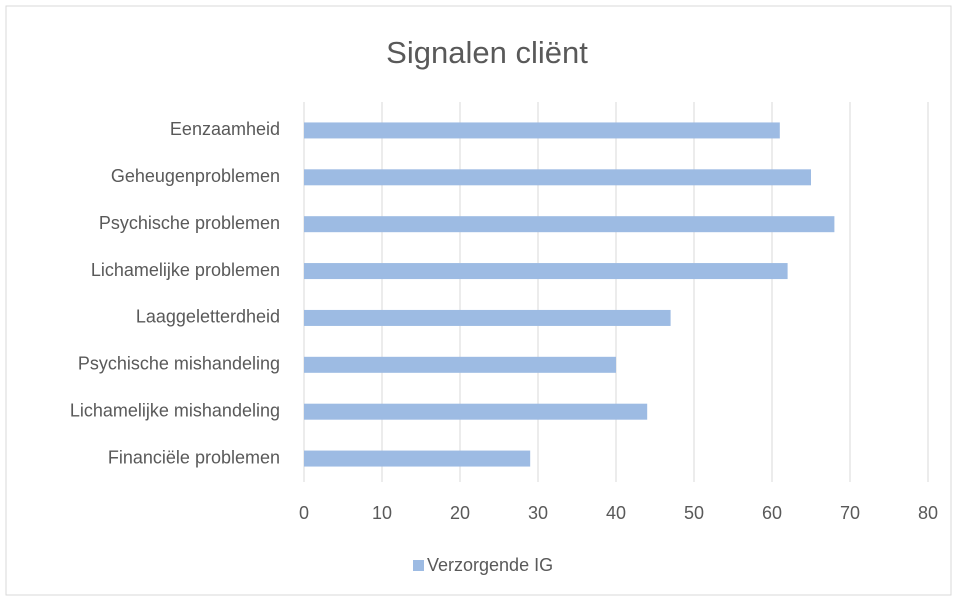 Image resolution: width=957 pixels, height=601 pixels. Describe the element at coordinates (304, 513) in the screenshot. I see `x-tick-label: 0` at that location.